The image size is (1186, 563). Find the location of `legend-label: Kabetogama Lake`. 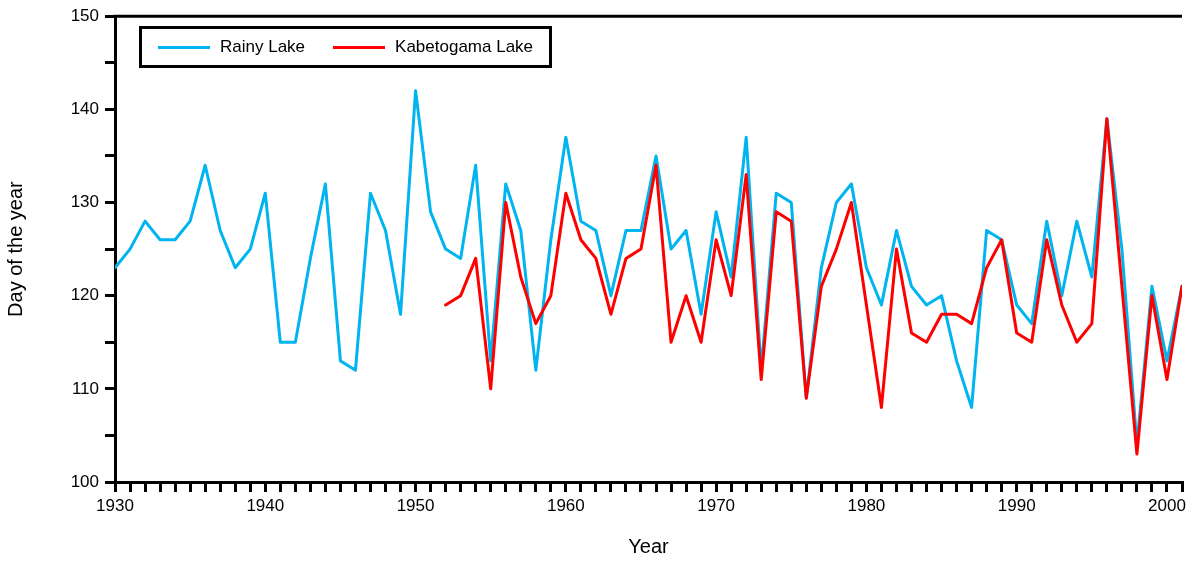

legend-label: Kabetogama Lake is located at coordinates (464, 47).